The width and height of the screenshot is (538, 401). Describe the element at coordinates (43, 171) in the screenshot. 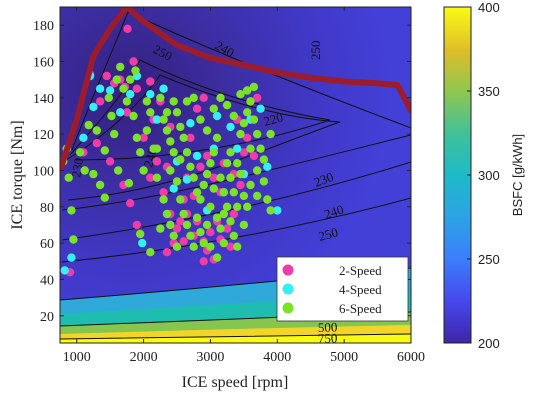

I see `y-tick-label: 100` at that location.